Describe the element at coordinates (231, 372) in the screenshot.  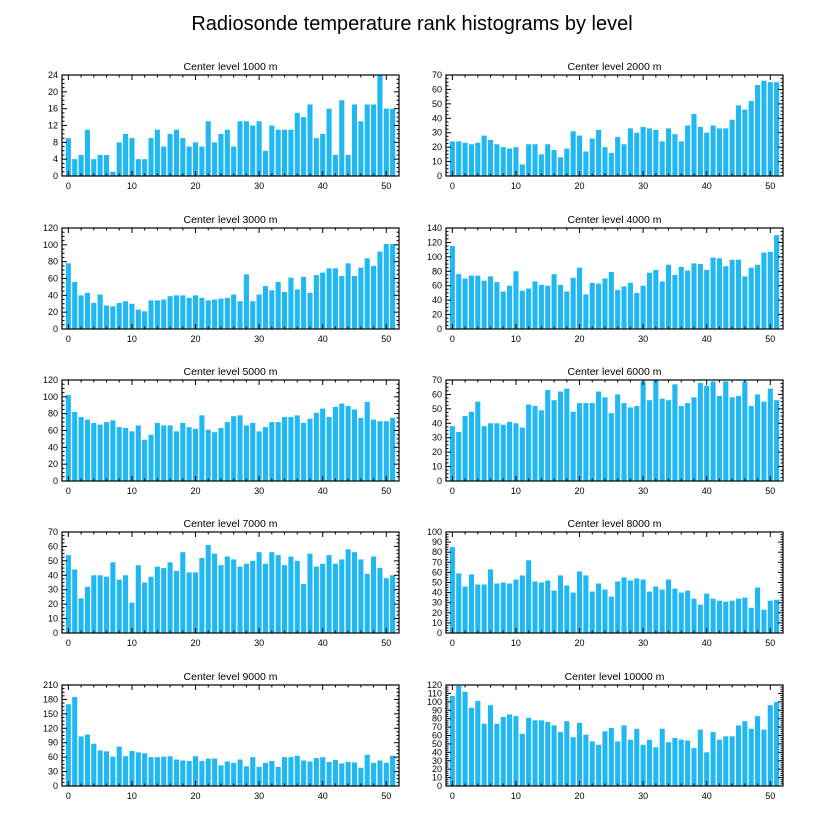
I see `panel-title: Center level 5000 m` at that location.